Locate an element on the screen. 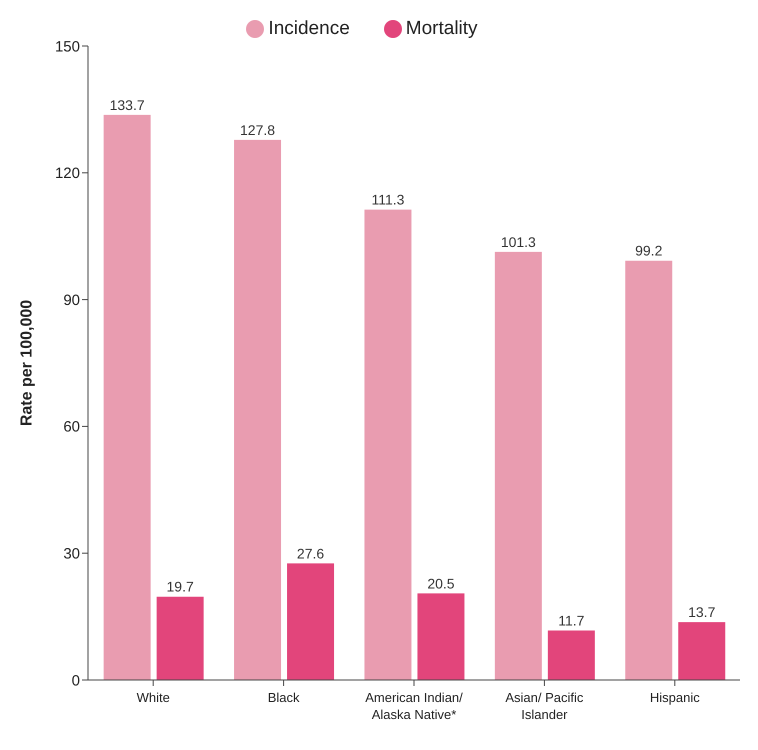 The image size is (758, 750). data-label: 111.3 is located at coordinates (388, 200).